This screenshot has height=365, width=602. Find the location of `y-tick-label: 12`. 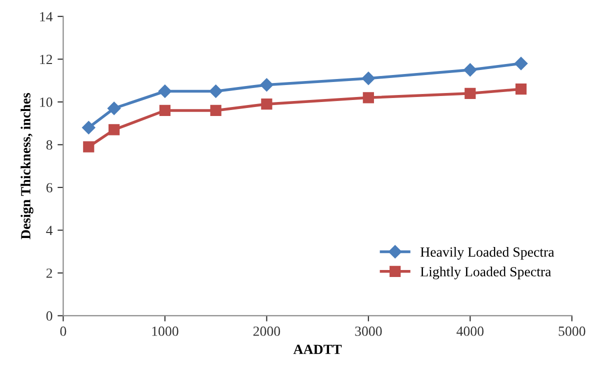

y-tick-label: 12 is located at coordinates (46, 59).